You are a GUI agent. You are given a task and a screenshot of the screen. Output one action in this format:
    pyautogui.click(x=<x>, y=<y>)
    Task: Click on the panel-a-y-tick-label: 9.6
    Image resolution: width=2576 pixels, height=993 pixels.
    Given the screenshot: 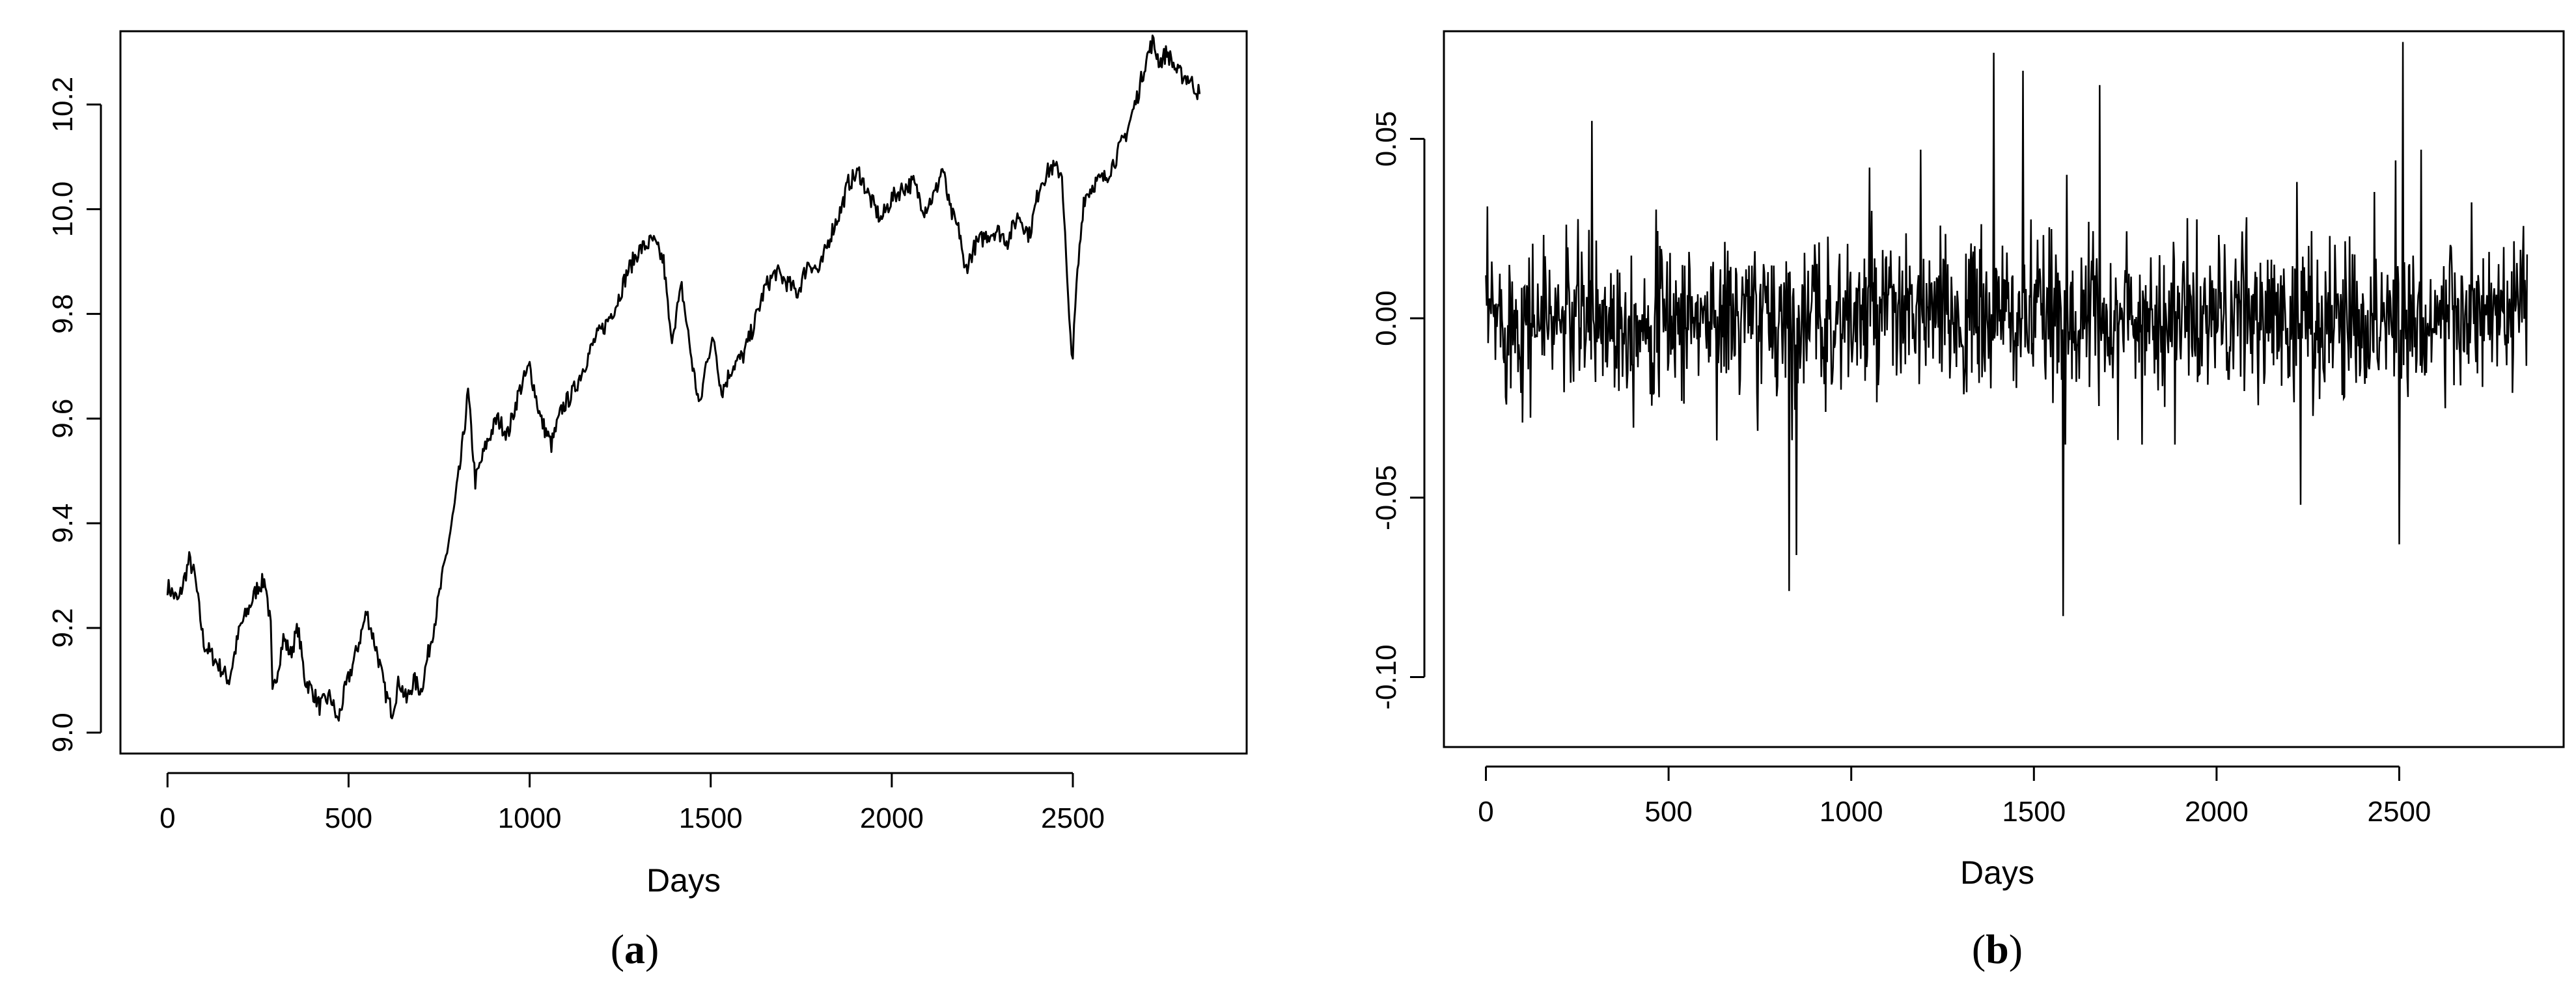 What is the action you would take?
    pyautogui.click(x=63, y=419)
    